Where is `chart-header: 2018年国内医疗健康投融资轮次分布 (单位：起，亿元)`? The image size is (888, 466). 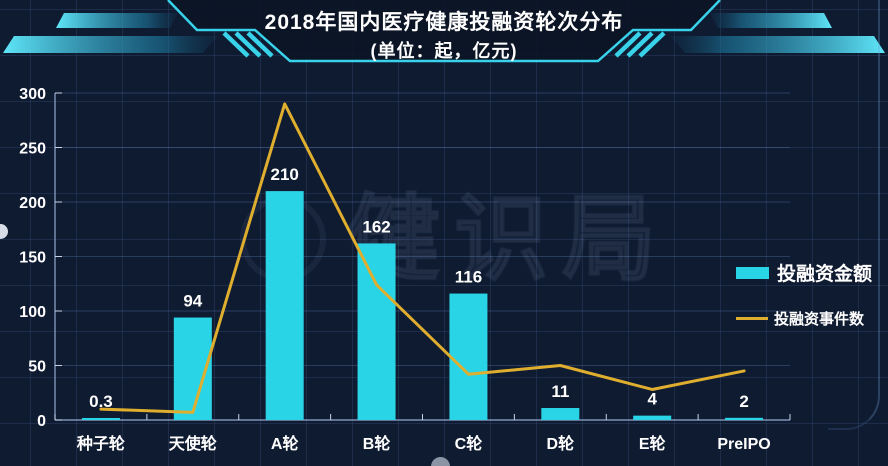 chart-header: 2018年国内医疗健康投融资轮次分布 (单位：起，亿元) is located at coordinates (444, 33).